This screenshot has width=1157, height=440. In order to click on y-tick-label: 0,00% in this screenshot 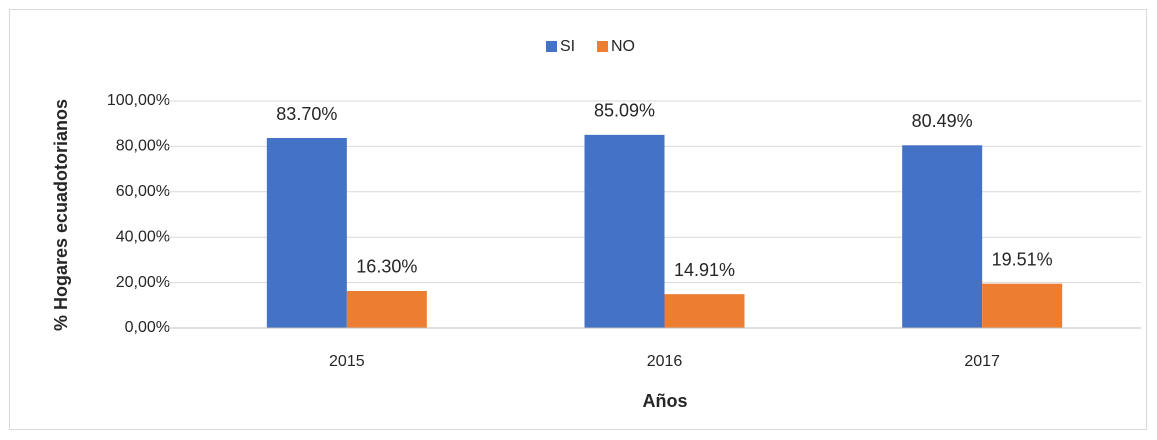, I will do `click(147, 327)`.